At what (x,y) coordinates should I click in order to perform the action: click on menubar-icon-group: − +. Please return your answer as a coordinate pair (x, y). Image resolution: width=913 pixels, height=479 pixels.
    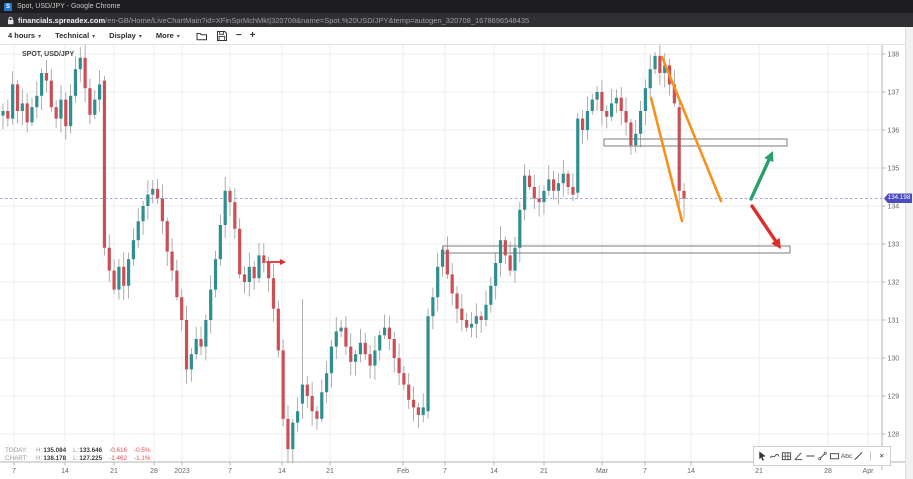
    Looking at the image, I should click on (226, 36).